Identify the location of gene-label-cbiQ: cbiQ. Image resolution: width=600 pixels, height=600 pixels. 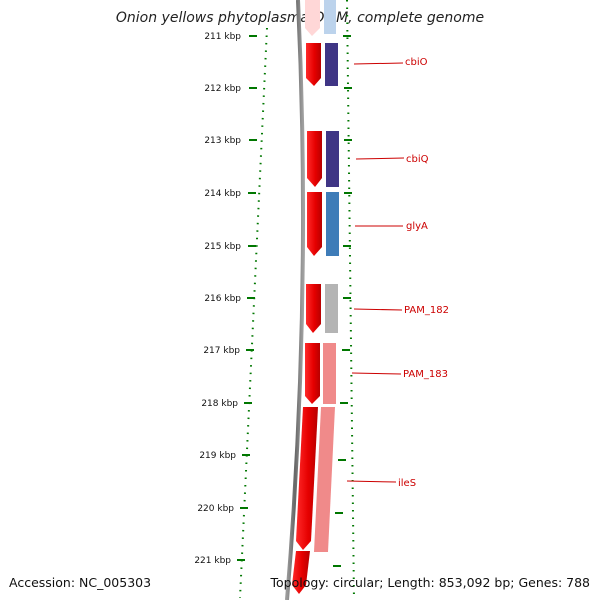
(417, 159).